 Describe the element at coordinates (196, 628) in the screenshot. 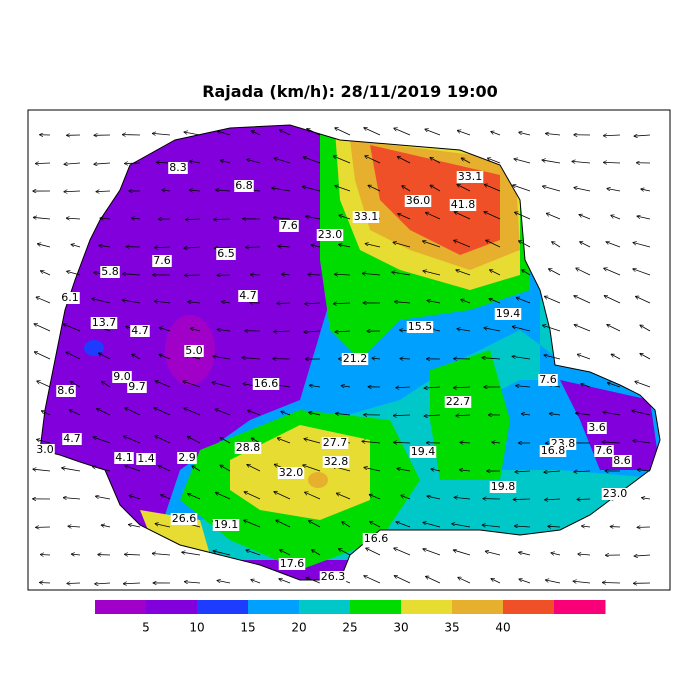

I see `colorbar-label: 10` at that location.